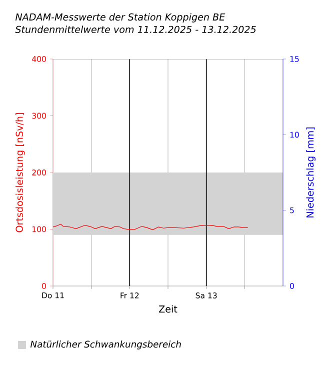  Describe the element at coordinates (105, 345) in the screenshot. I see `legend-label: Natürlicher Schwankungsbereich` at that location.